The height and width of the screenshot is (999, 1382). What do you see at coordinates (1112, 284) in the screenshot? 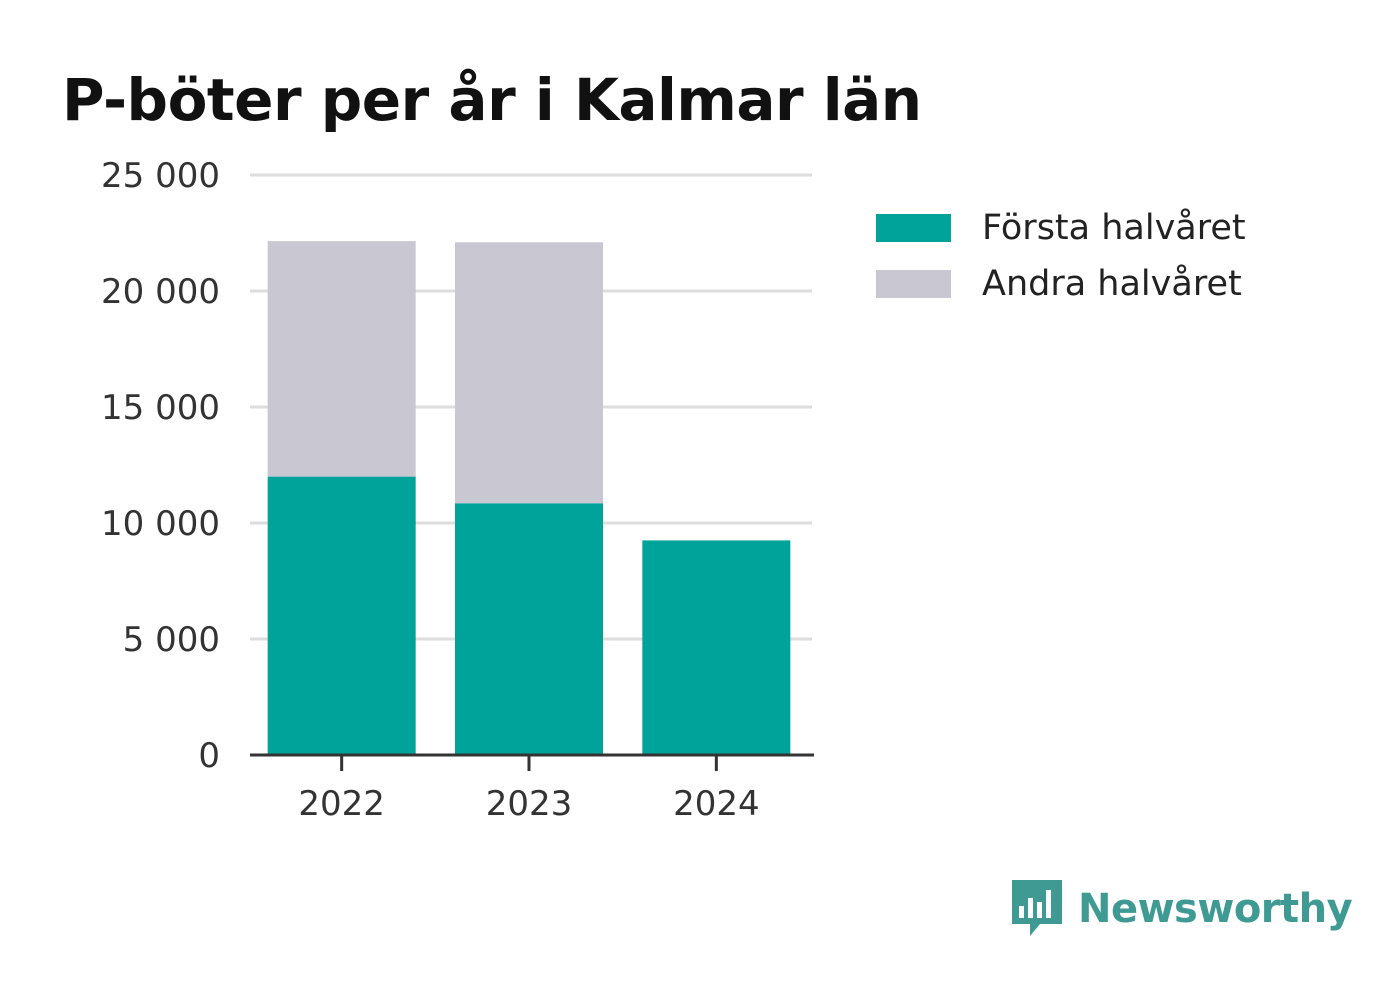
I see `legend-label-second-half: Andra halvåret` at bounding box center [1112, 284].